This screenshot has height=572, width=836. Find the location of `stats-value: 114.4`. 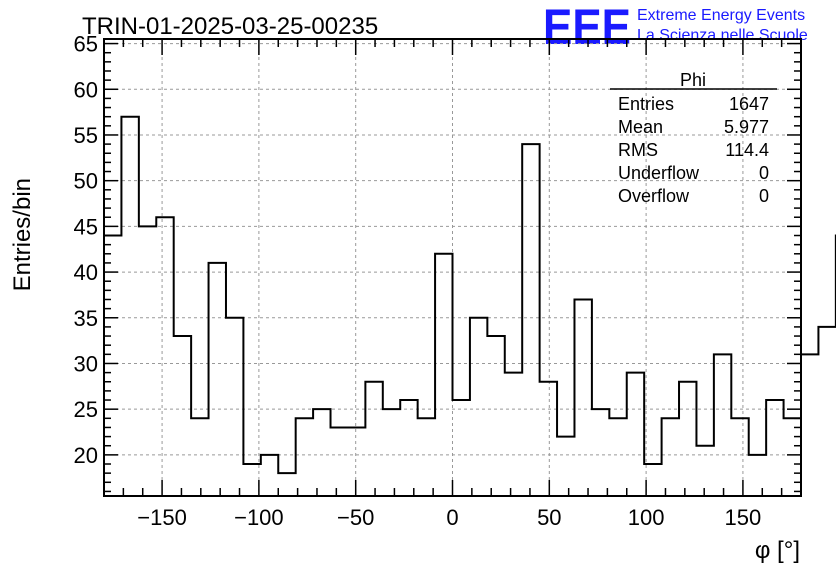

stats-value: 114.4 is located at coordinates (747, 150).